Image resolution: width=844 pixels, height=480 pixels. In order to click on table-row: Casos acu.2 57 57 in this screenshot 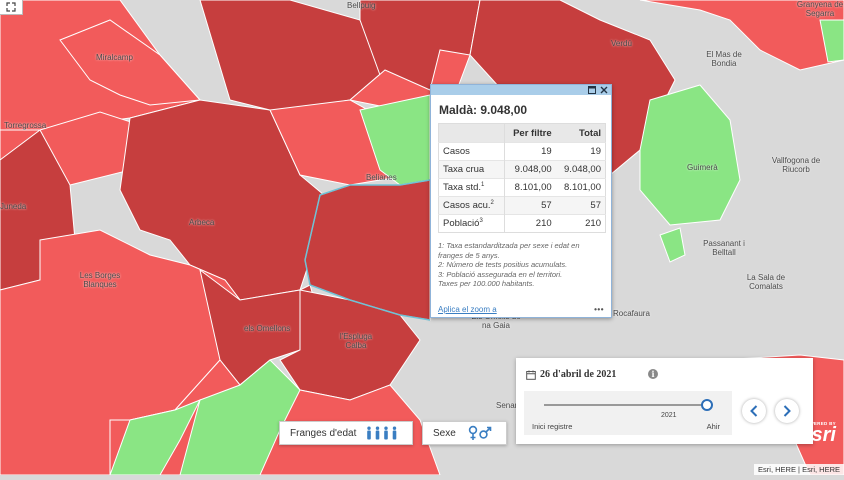, I will do `click(522, 205)`.